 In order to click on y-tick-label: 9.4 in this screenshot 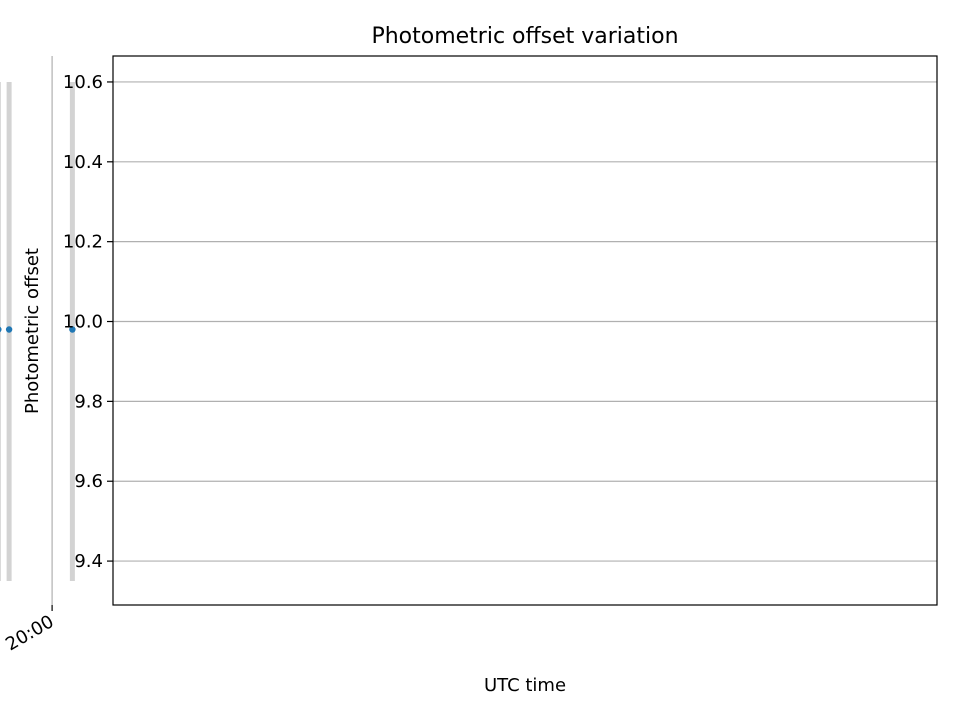, I will do `click(88, 561)`.